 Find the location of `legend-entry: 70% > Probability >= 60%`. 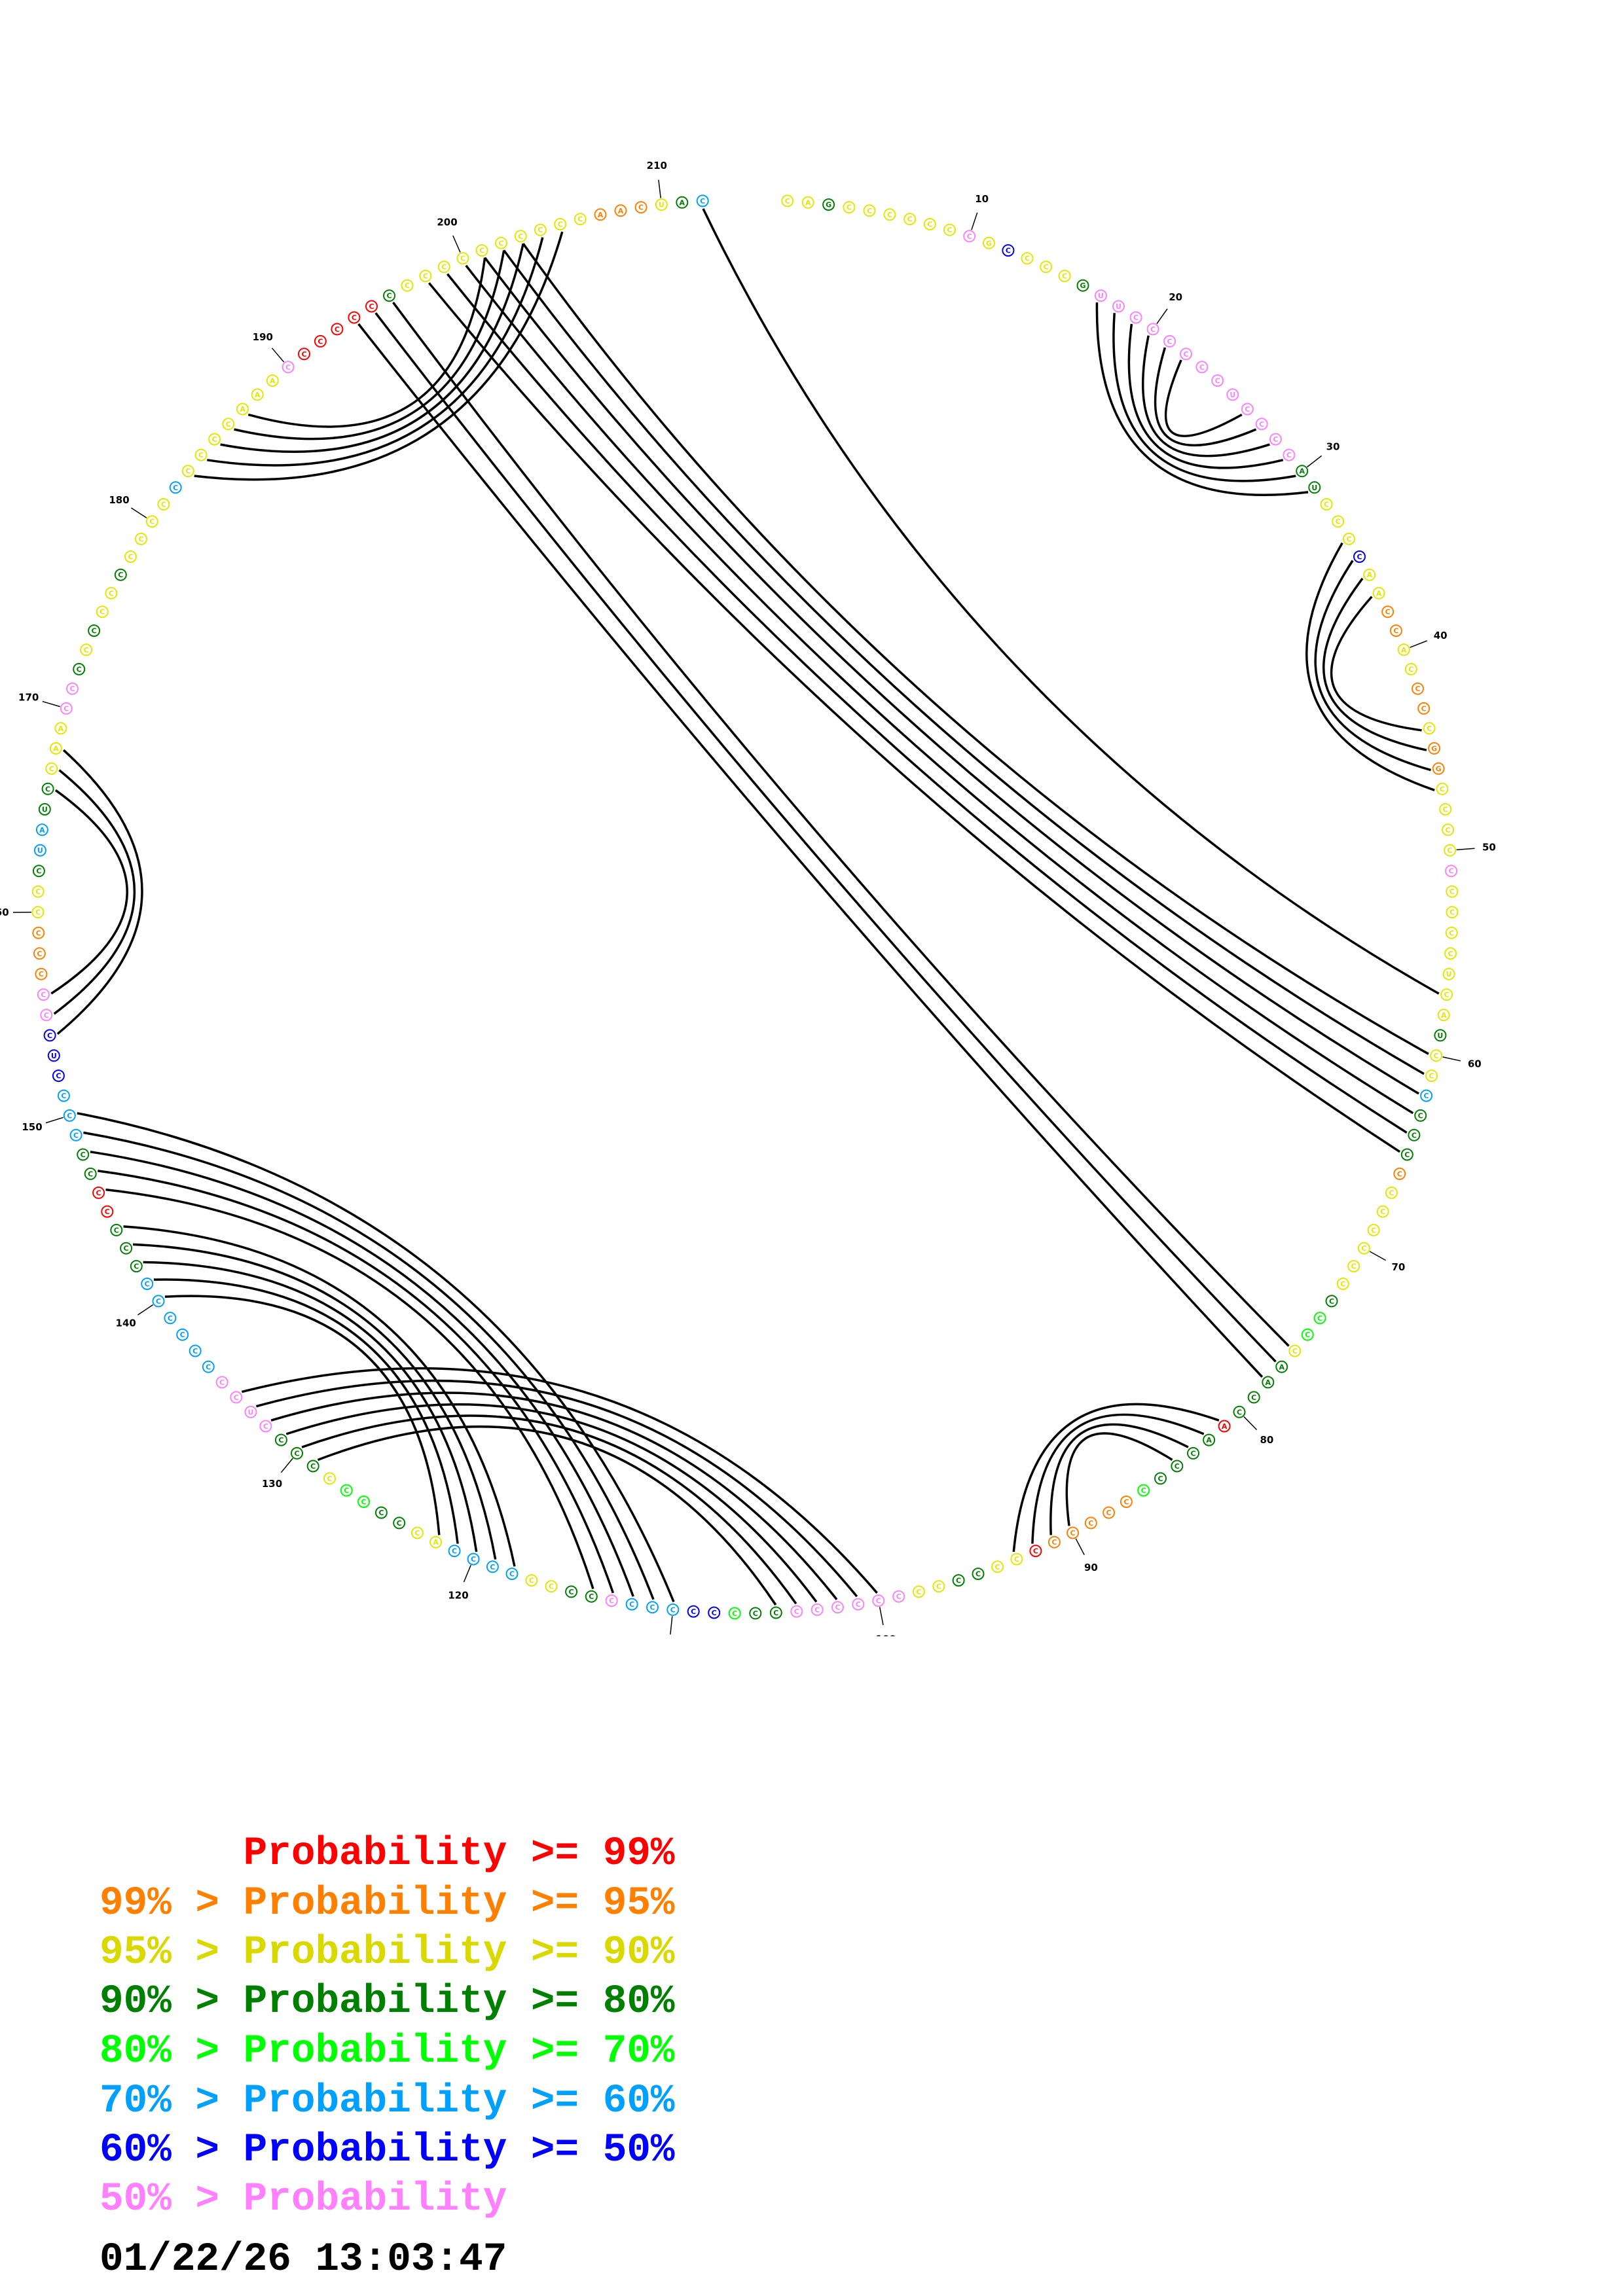

legend-entry: 70% > Probability >= 60% is located at coordinates (387, 2101).